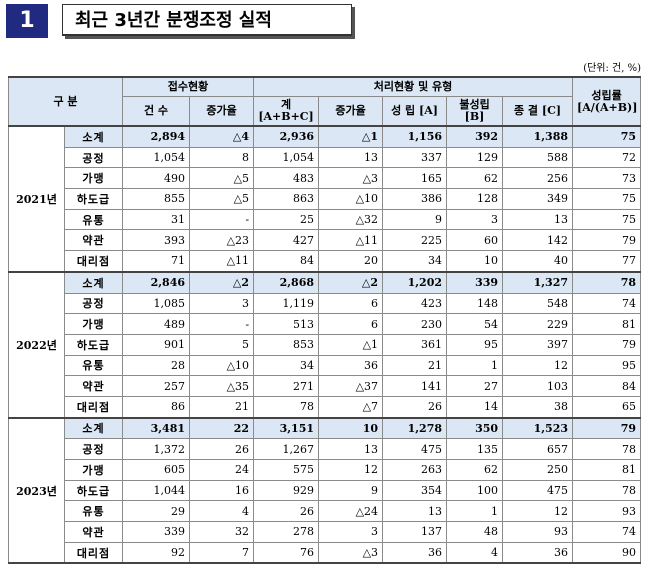 Image resolution: width=649 pixels, height=569 pixels. What do you see at coordinates (415, 261) in the screenshot?
I see `settled-cell: 34` at bounding box center [415, 261].